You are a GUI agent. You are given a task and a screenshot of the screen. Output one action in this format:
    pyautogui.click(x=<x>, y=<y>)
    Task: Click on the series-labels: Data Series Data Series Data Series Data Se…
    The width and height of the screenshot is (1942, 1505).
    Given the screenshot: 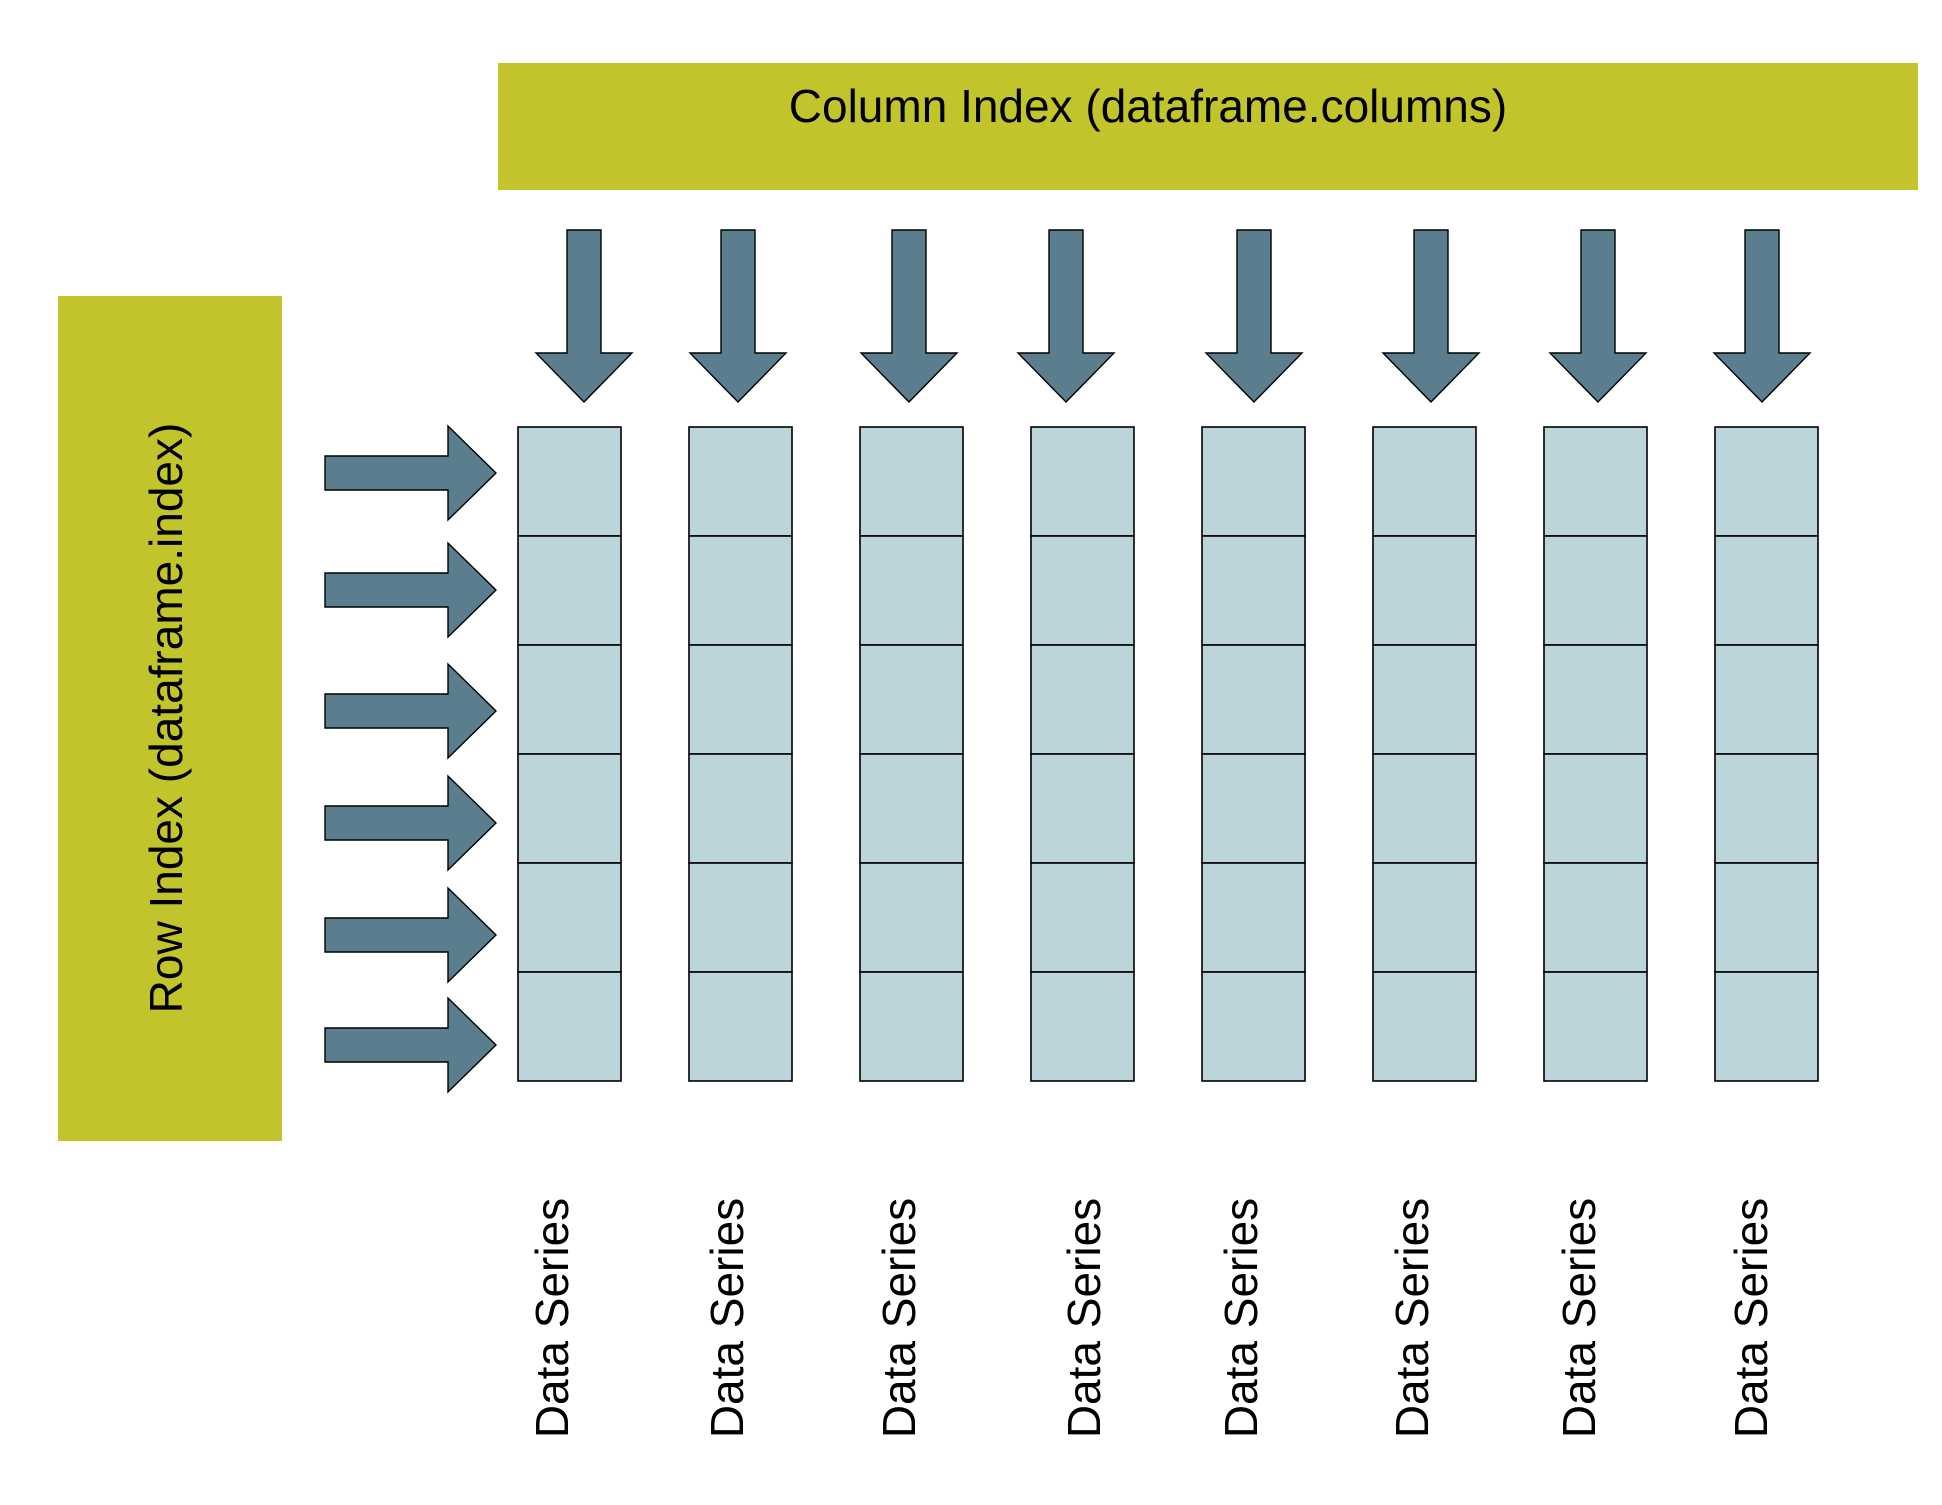 What is the action you would take?
    pyautogui.click(x=1151, y=1318)
    